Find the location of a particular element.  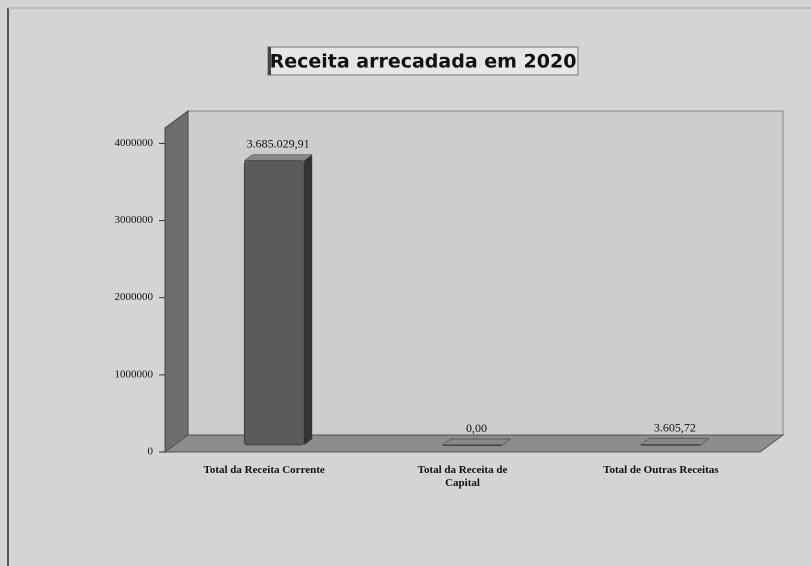

value-label: 3.685.029,91 is located at coordinates (278, 143).